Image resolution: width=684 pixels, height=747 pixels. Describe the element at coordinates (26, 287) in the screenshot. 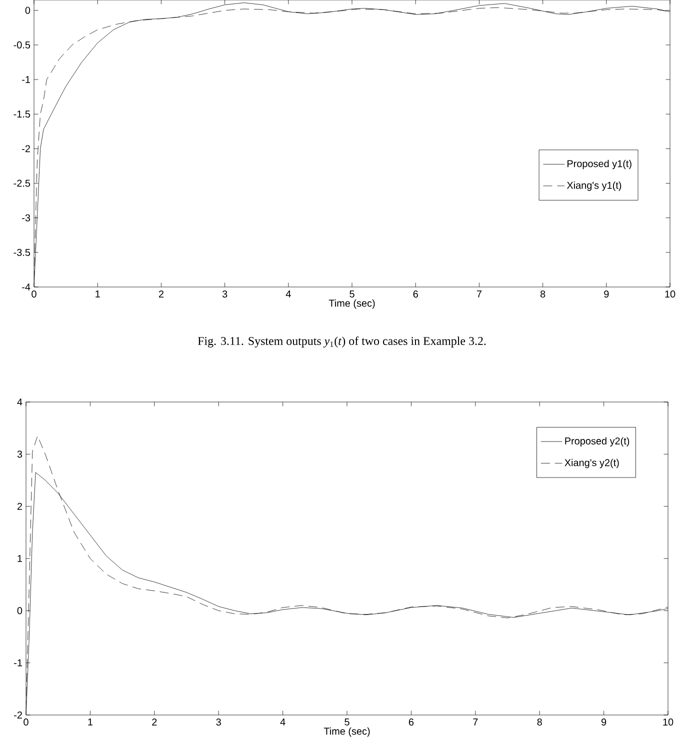

I see `y-tick-label: -4` at that location.